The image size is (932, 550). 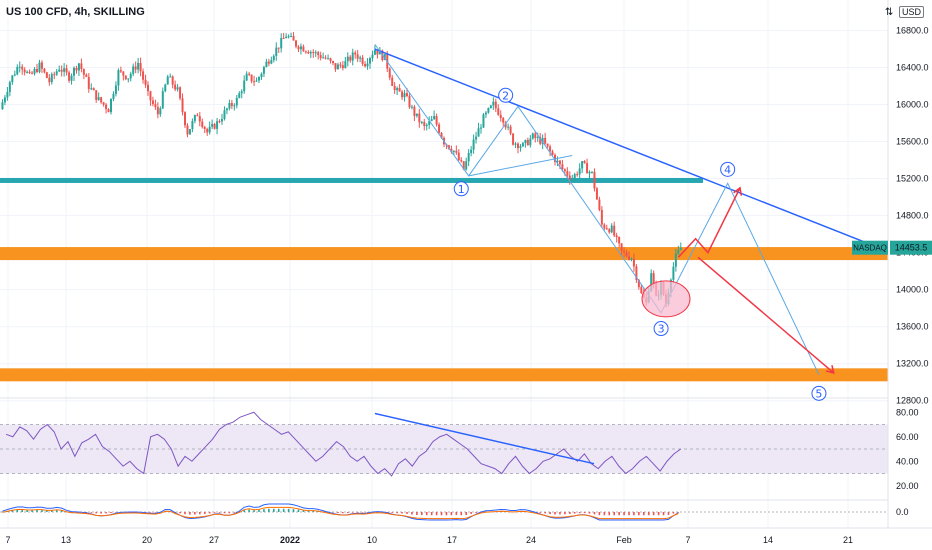 What do you see at coordinates (766, 315) in the screenshot?
I see `bearish-projection-arrow` at bounding box center [766, 315].